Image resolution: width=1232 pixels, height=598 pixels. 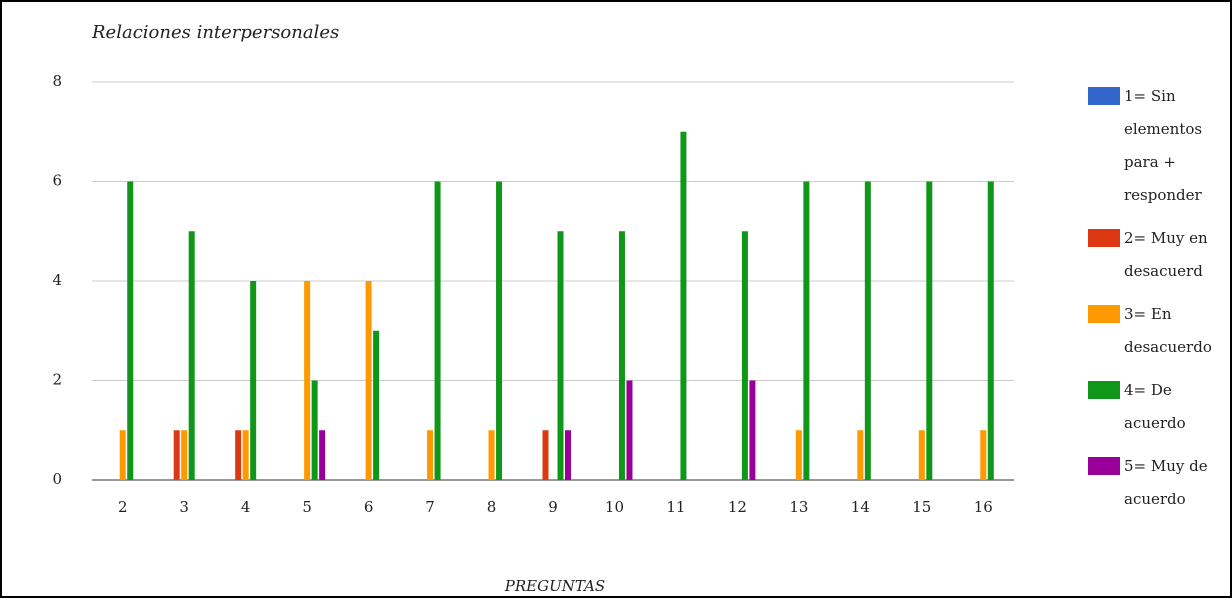 I want to click on legend-entry: 5= Muy de acuerdo, so click(x=1158, y=483).